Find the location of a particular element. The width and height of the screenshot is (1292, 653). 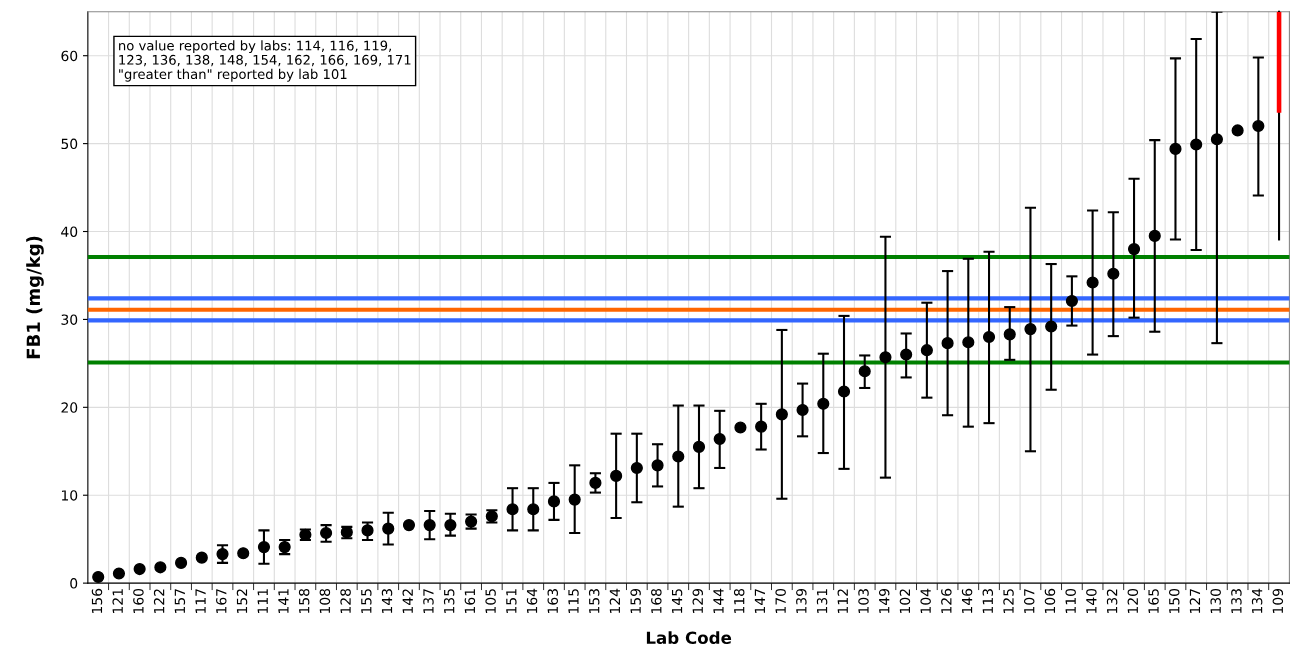

x-tick-label: 120 is located at coordinates (1133, 600).